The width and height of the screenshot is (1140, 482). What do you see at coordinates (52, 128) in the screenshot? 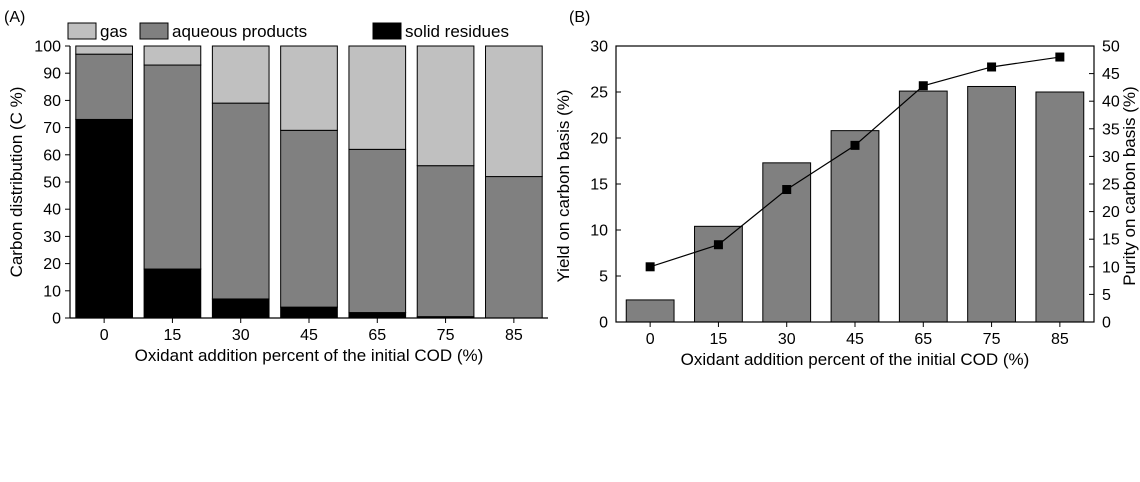
I see `y-tick-label: 70` at bounding box center [52, 128].